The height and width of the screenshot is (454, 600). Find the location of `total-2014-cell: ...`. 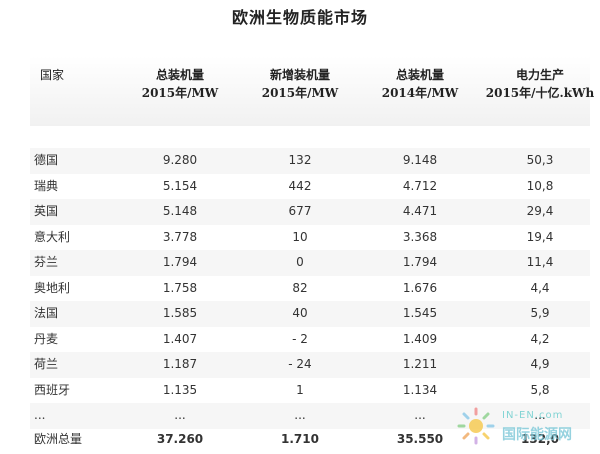

total-2014-cell: ... is located at coordinates (420, 415).